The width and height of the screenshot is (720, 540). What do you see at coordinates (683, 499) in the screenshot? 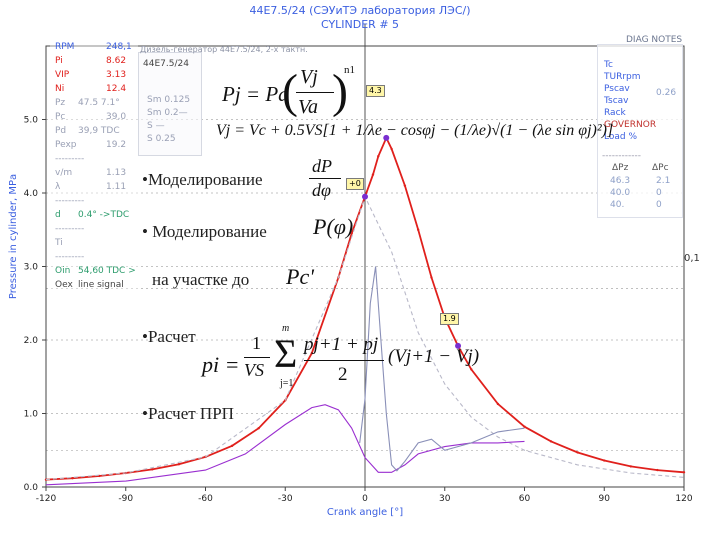
I see `x-tick-label: 120` at bounding box center [683, 499].